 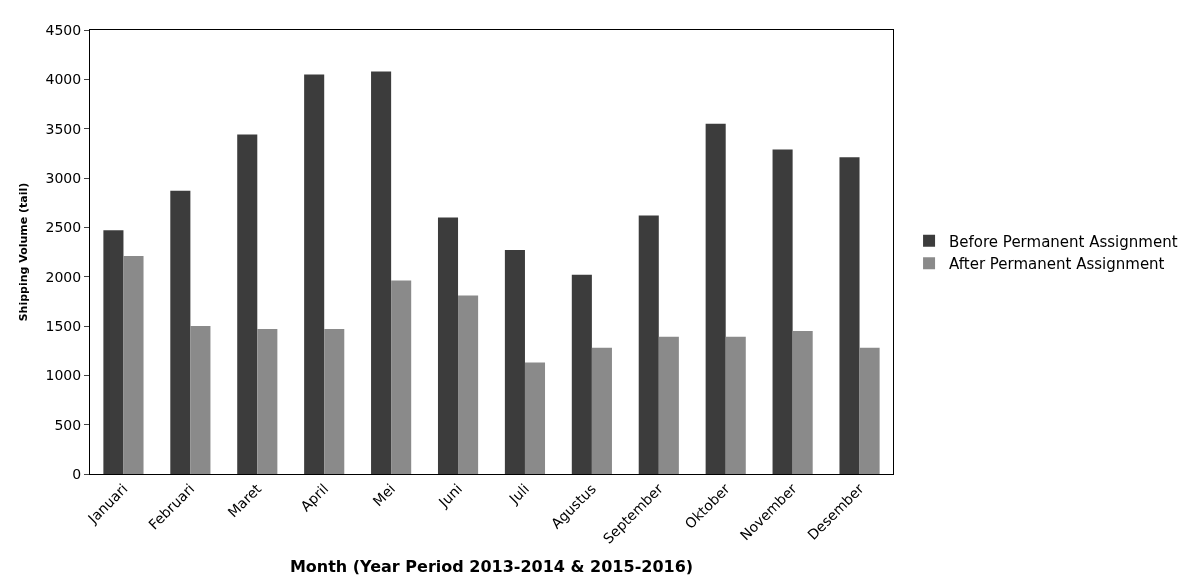 I want to click on legend-label: Before Permanent Assignment, so click(x=1063, y=241).